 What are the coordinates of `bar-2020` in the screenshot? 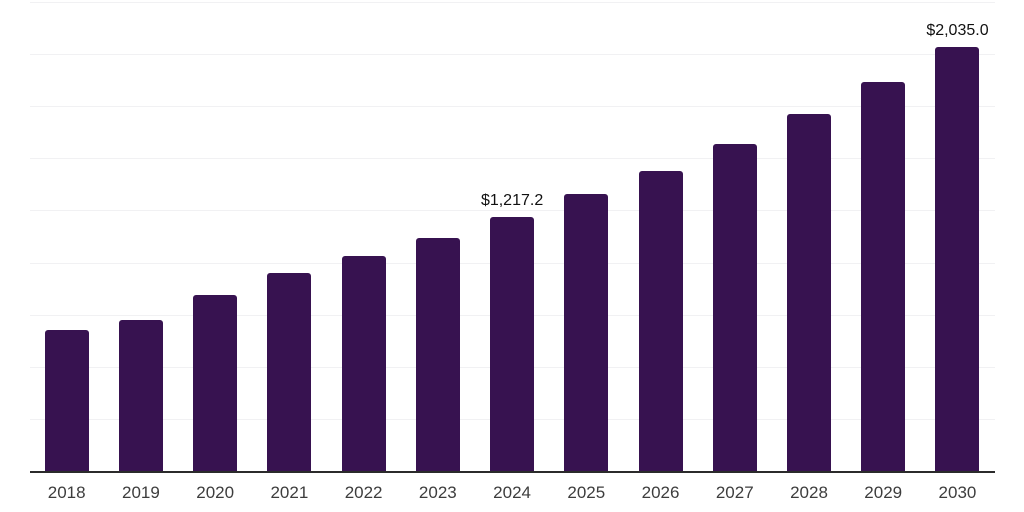 It's located at (215, 382).